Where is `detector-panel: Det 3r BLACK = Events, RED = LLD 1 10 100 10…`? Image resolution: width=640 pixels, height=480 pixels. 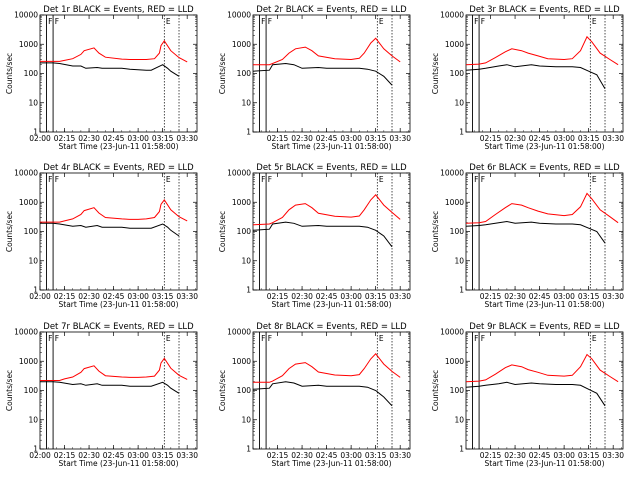
detector-panel: Det 3r BLACK = Events, RED = LLD 1 10 100 10… is located at coordinates (527, 78).